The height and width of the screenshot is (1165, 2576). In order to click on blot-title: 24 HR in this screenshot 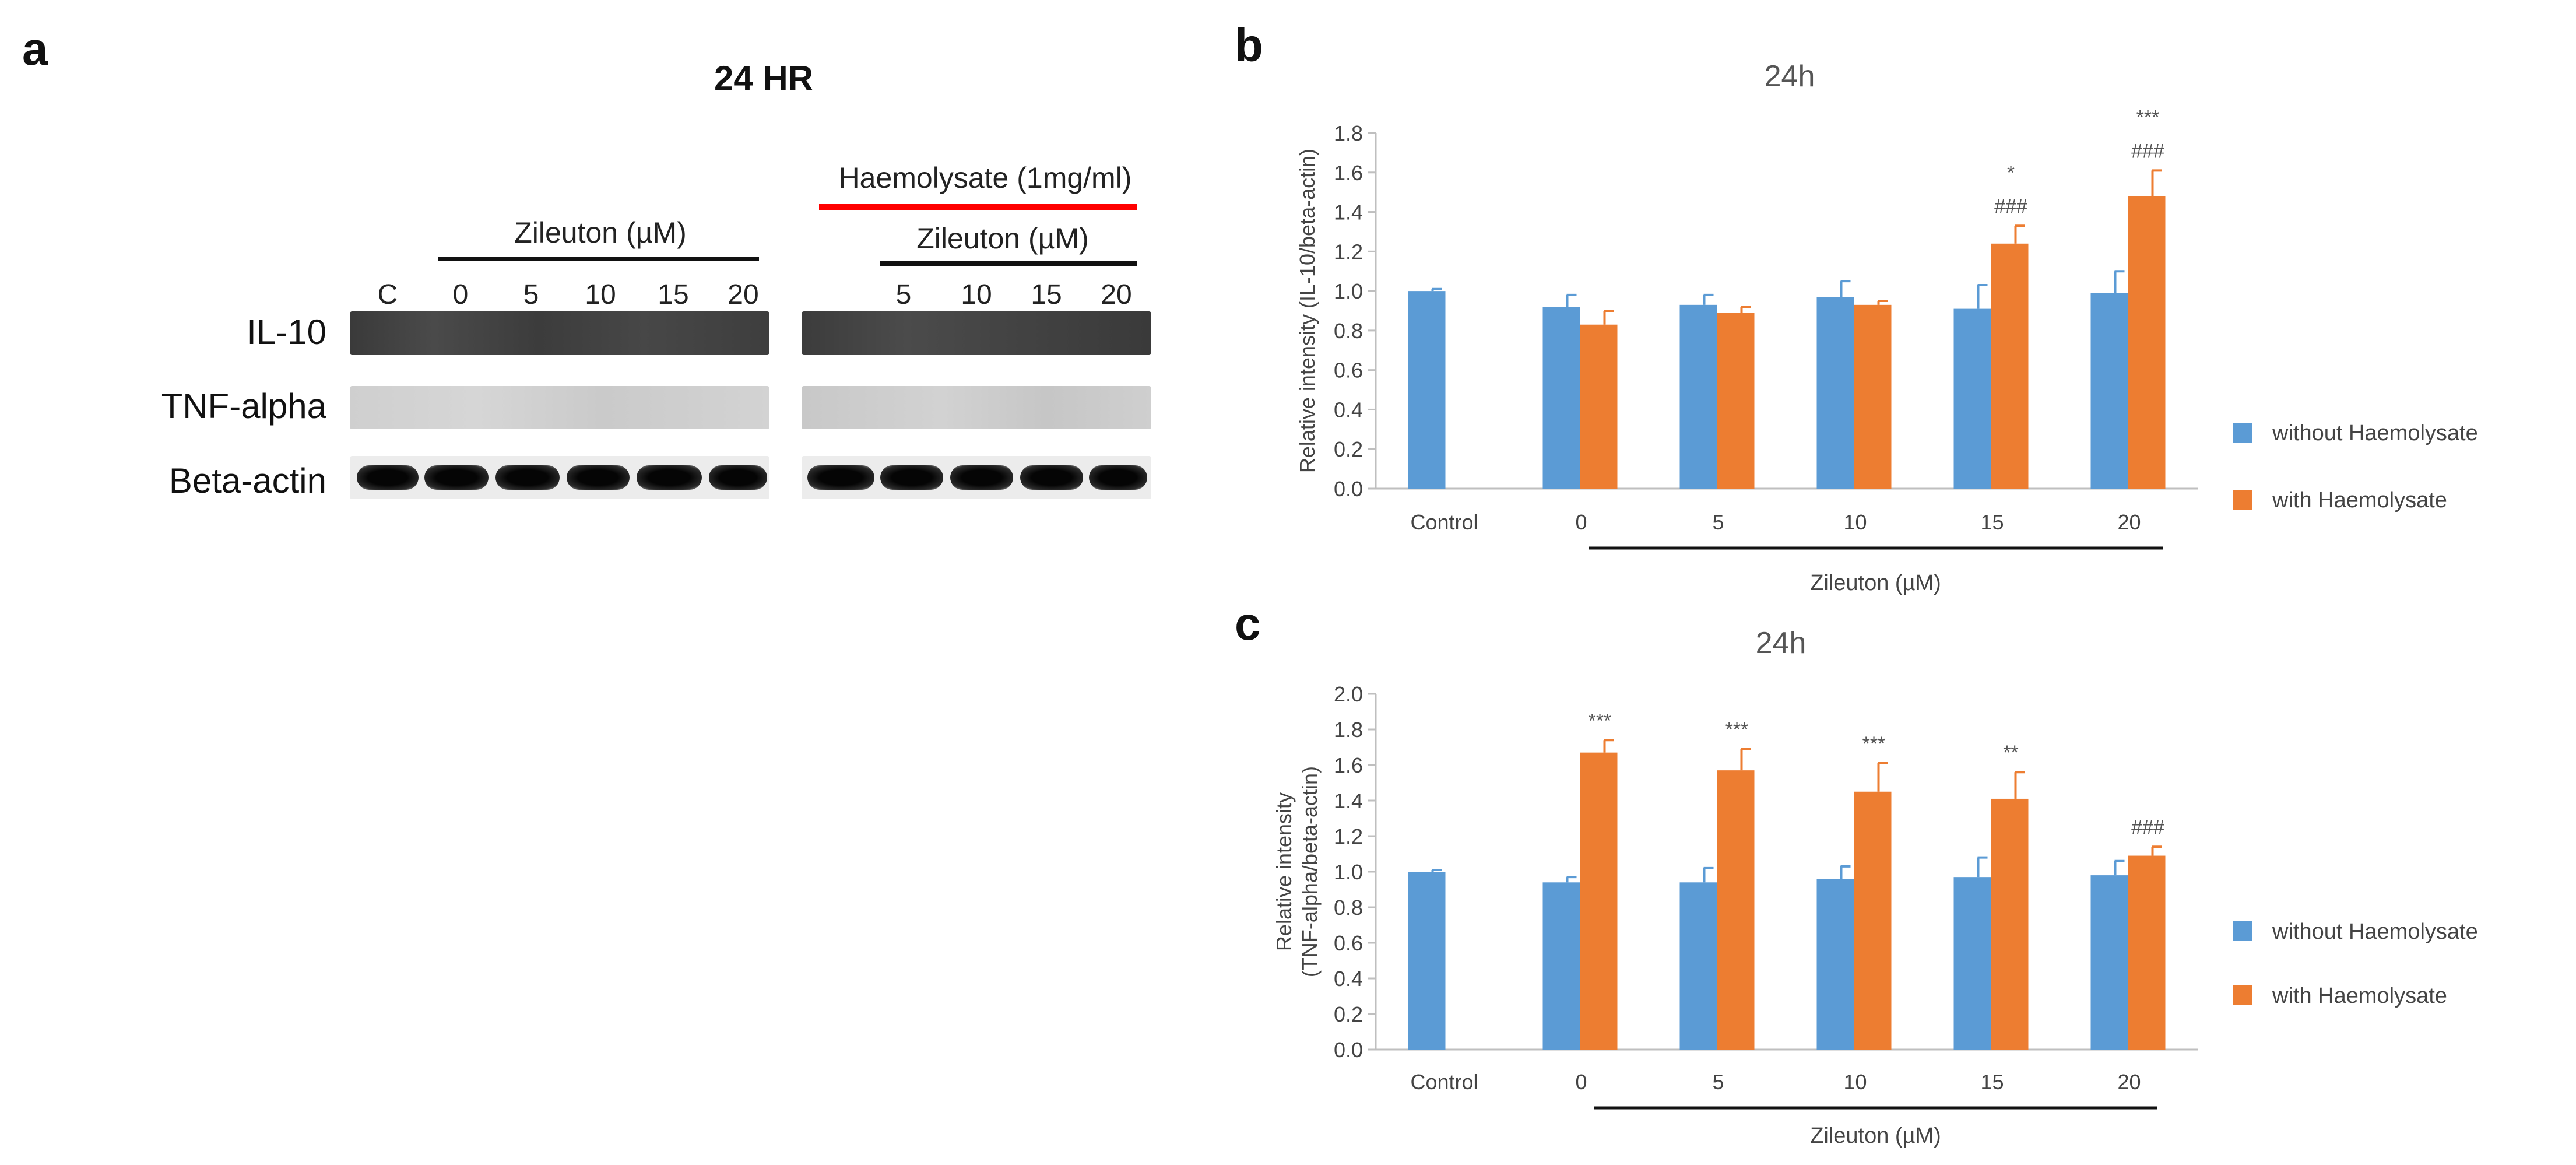, I will do `click(764, 78)`.